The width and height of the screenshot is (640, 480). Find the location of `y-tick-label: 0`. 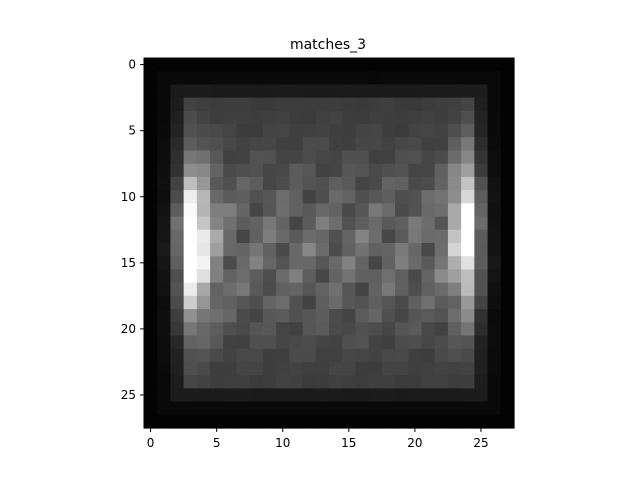

y-tick-label: 0 is located at coordinates (132, 65).